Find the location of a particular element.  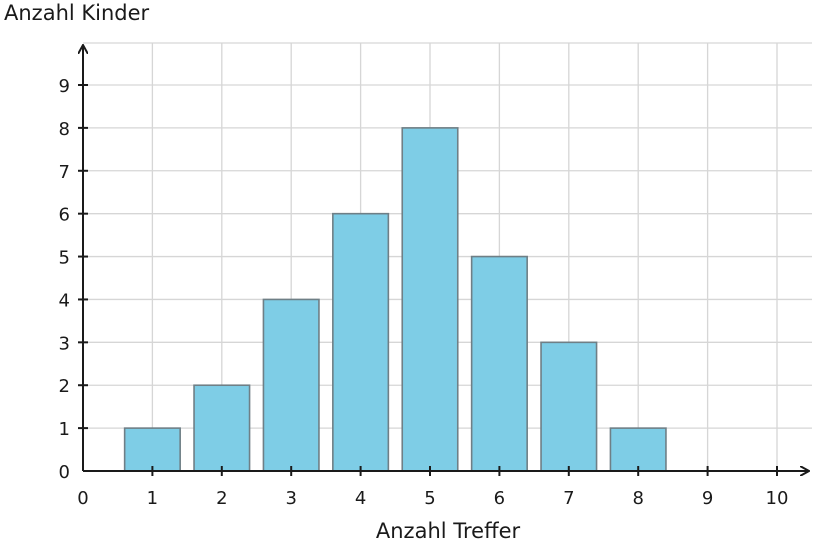

x-tick-label: 3 is located at coordinates (290, 498).